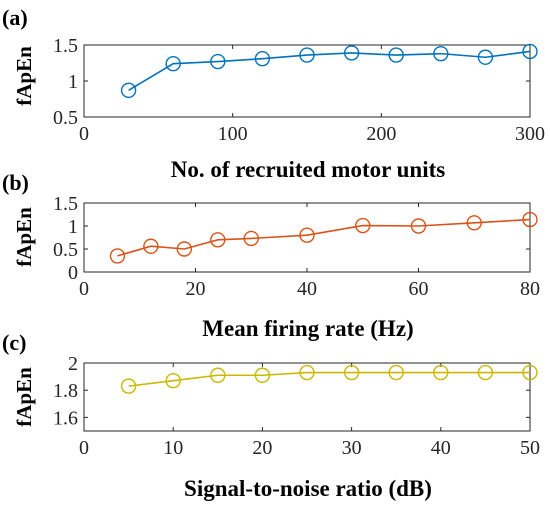 This screenshot has height=507, width=550. I want to click on y-tick-label: 1.8, so click(65, 391).